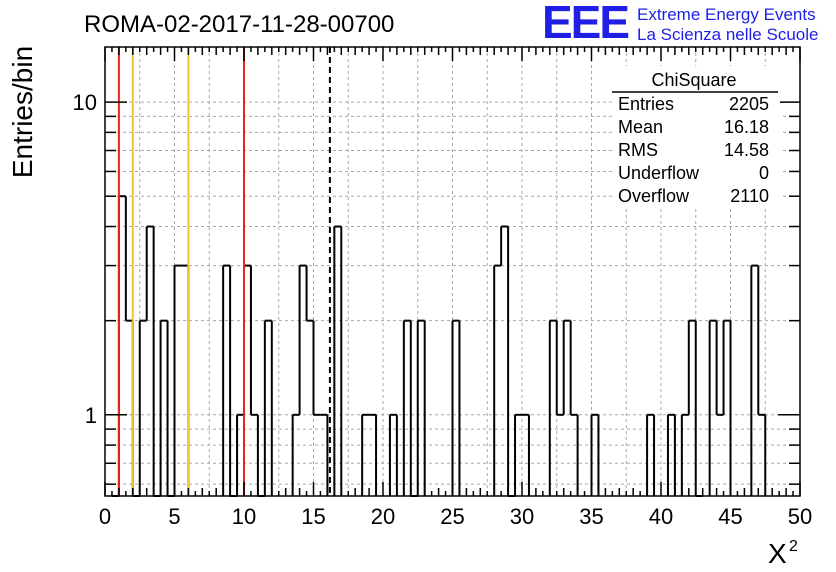 This screenshot has height=572, width=836. Describe the element at coordinates (654, 196) in the screenshot. I see `stats-row-label: Overflow` at that location.